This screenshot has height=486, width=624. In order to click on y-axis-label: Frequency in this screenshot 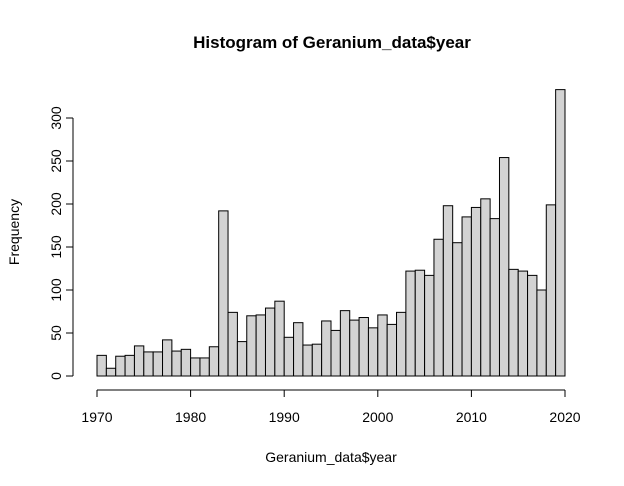, I will do `click(14, 232)`.